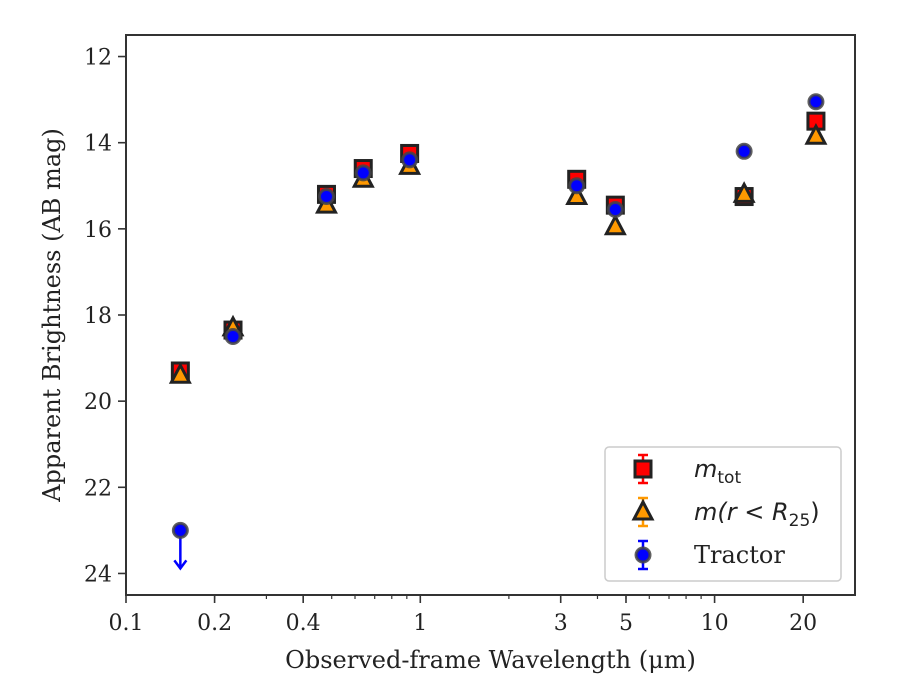 The image size is (900, 700). I want to click on x-tick-label: 1, so click(420, 623).